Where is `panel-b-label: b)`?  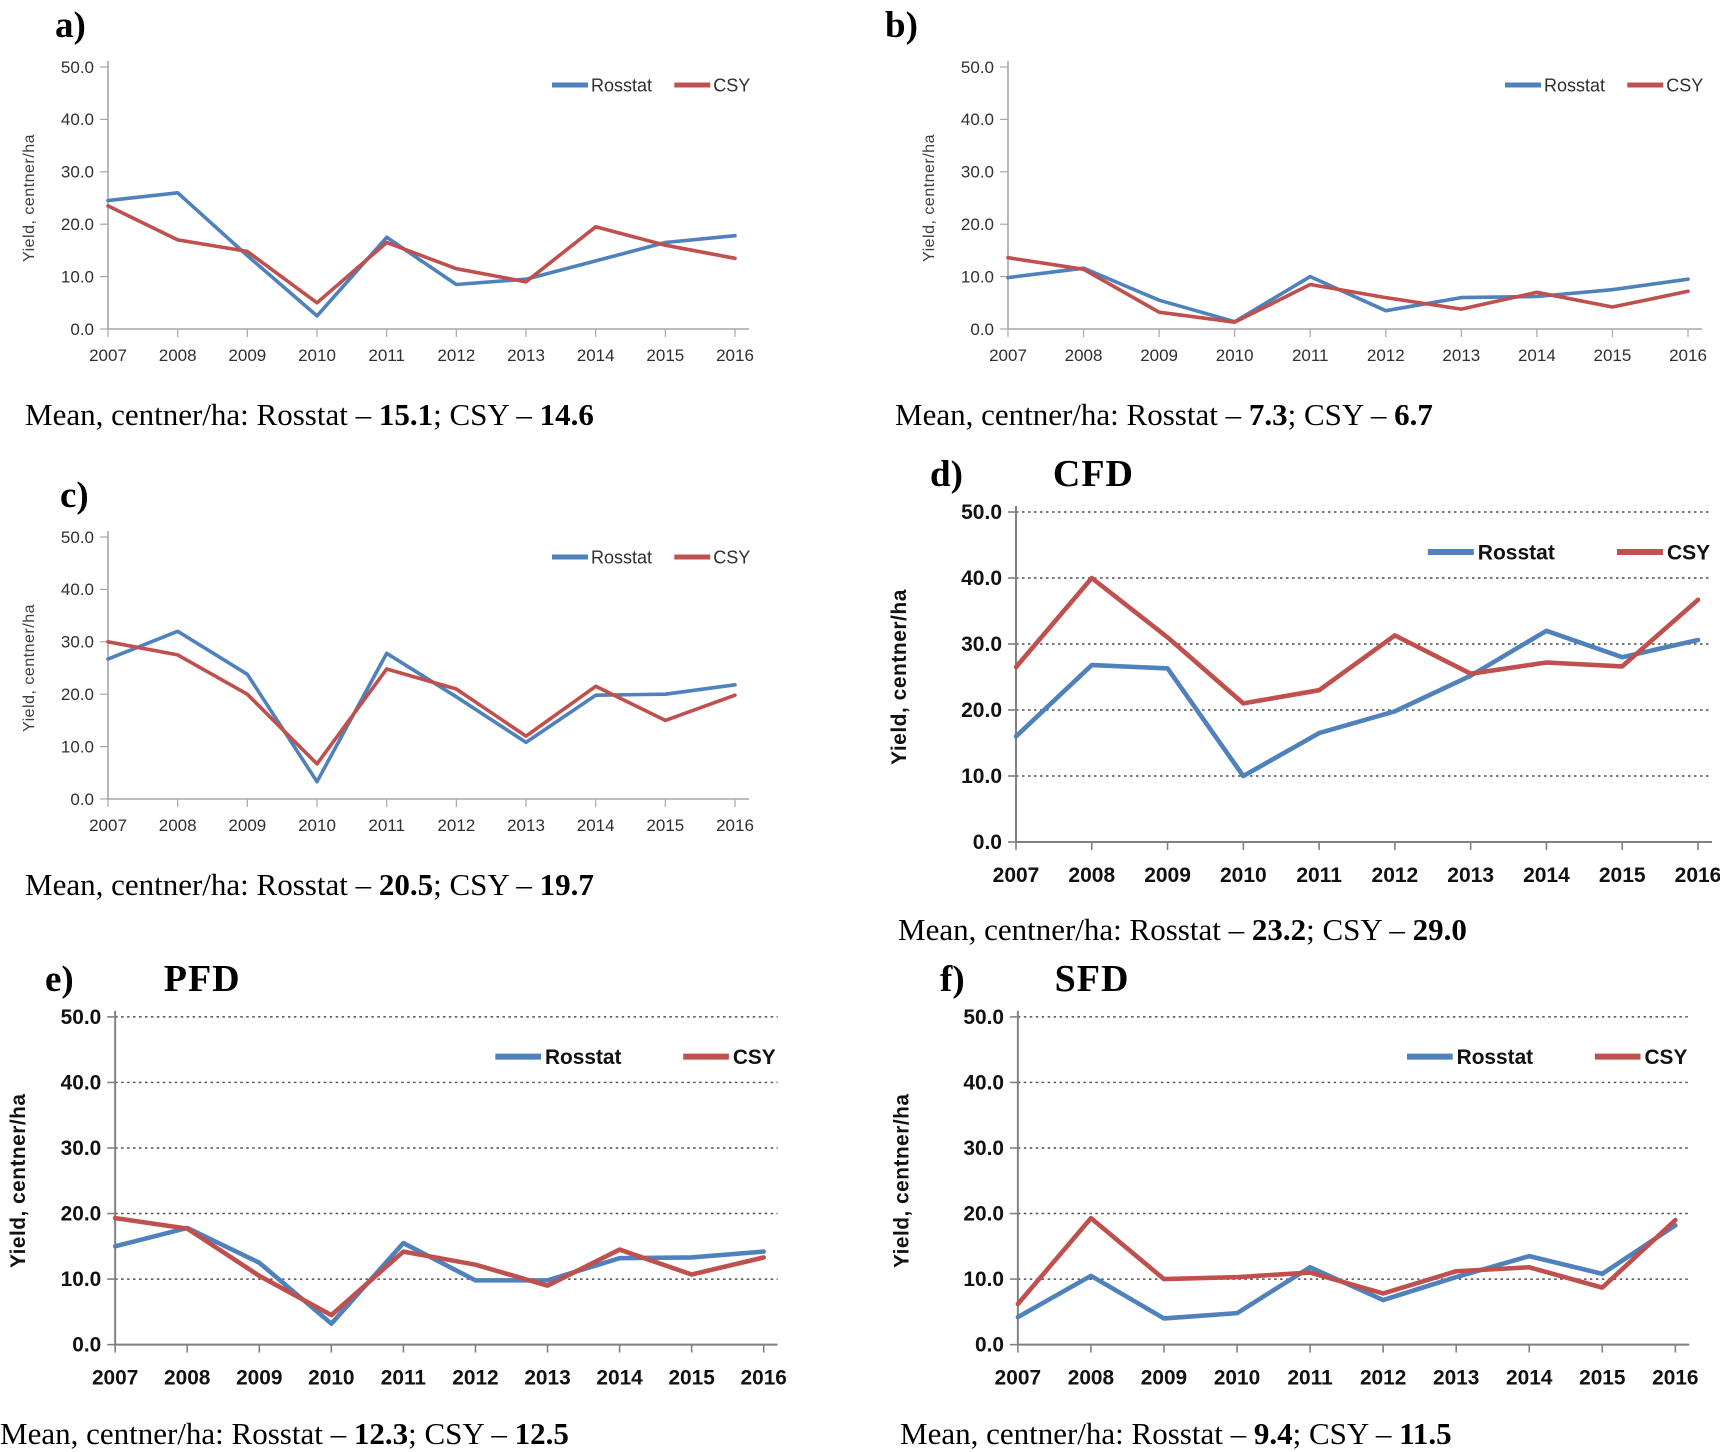
panel-b-label: b) is located at coordinates (901, 25).